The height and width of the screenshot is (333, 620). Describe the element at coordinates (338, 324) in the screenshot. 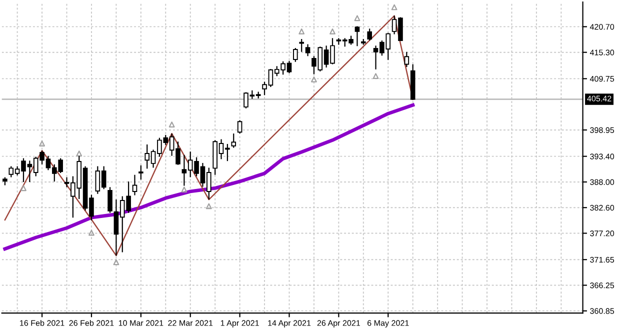

I see `x-tick-label: 26 Apr 2021` at that location.